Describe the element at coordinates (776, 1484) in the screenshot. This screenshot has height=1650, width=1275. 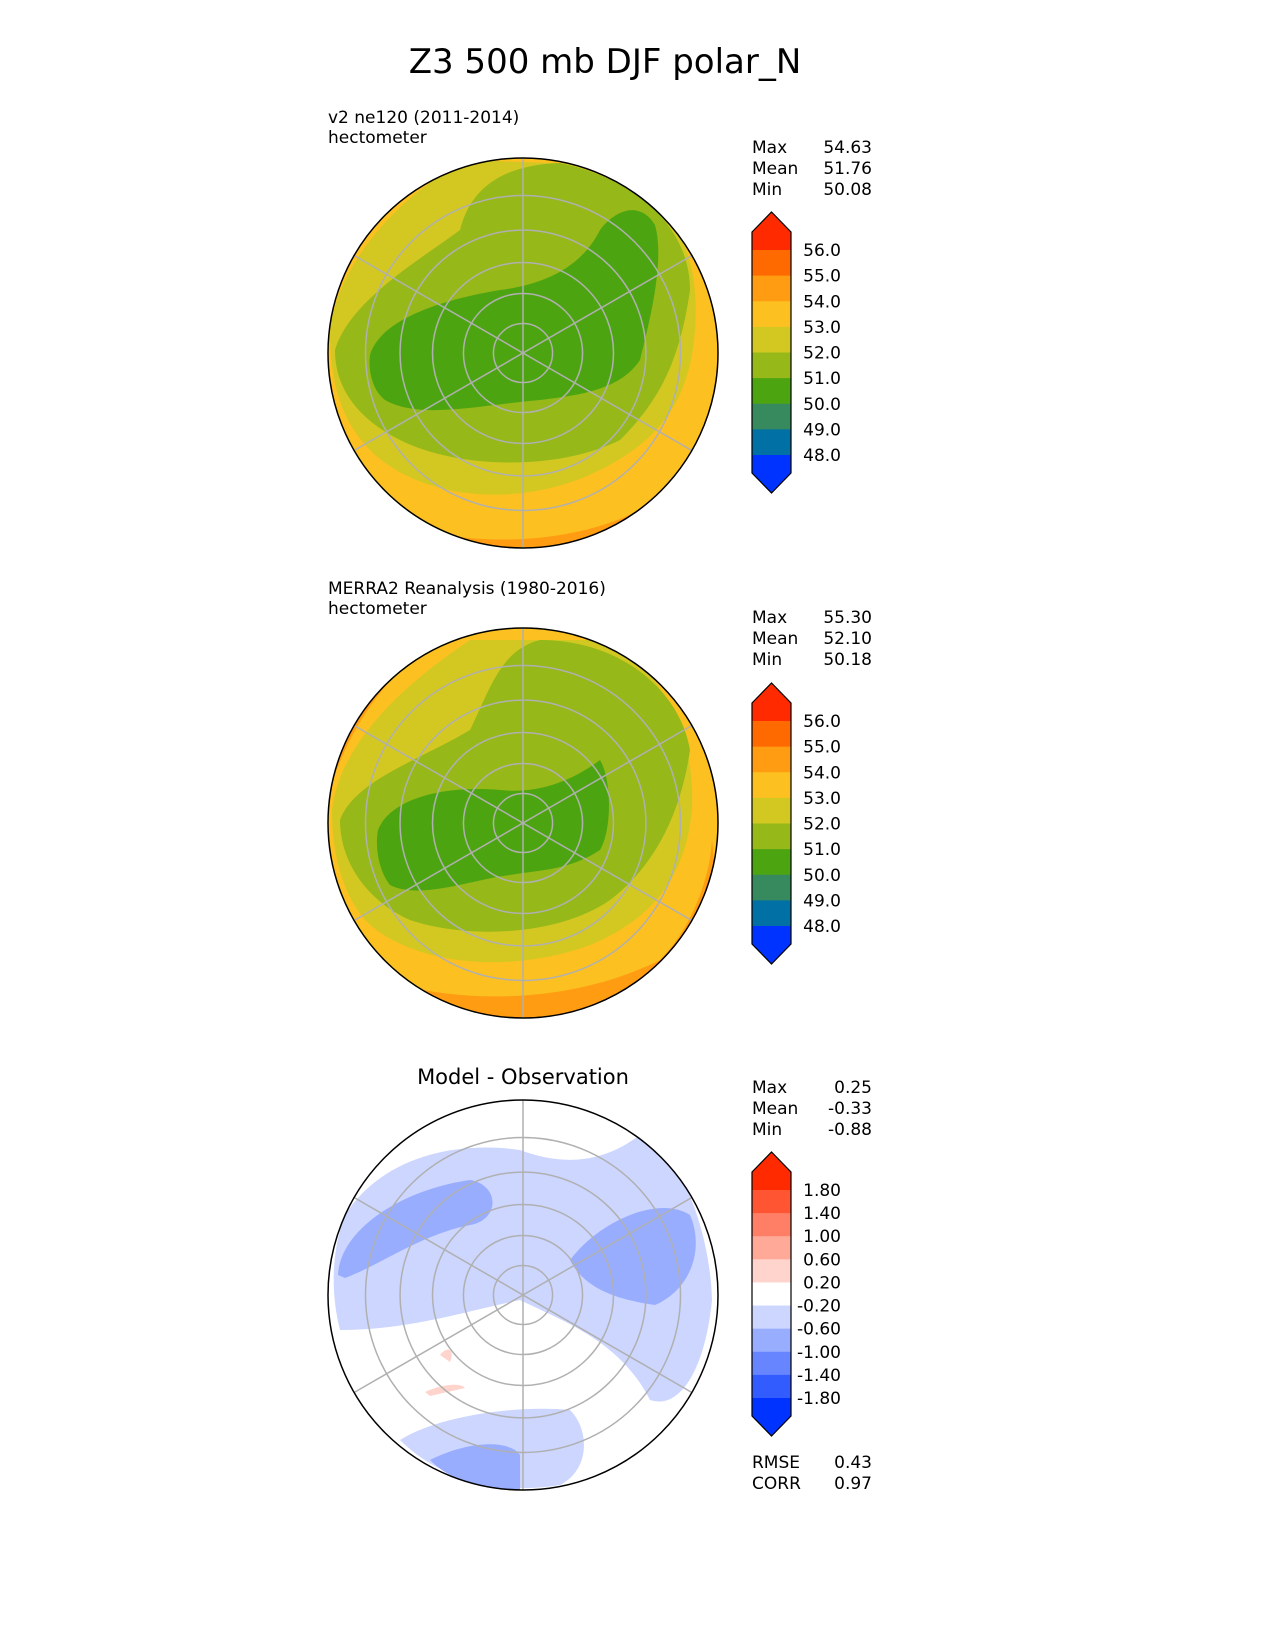
I see `metric-label: CORR` at that location.